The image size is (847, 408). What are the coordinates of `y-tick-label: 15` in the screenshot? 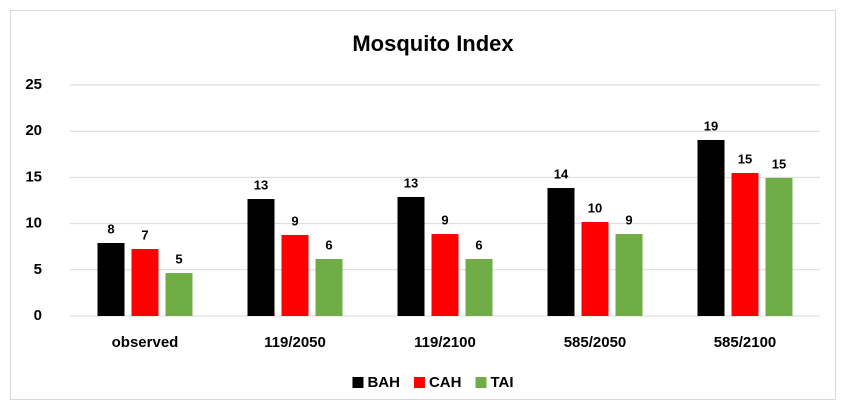 It's located at (33, 176).